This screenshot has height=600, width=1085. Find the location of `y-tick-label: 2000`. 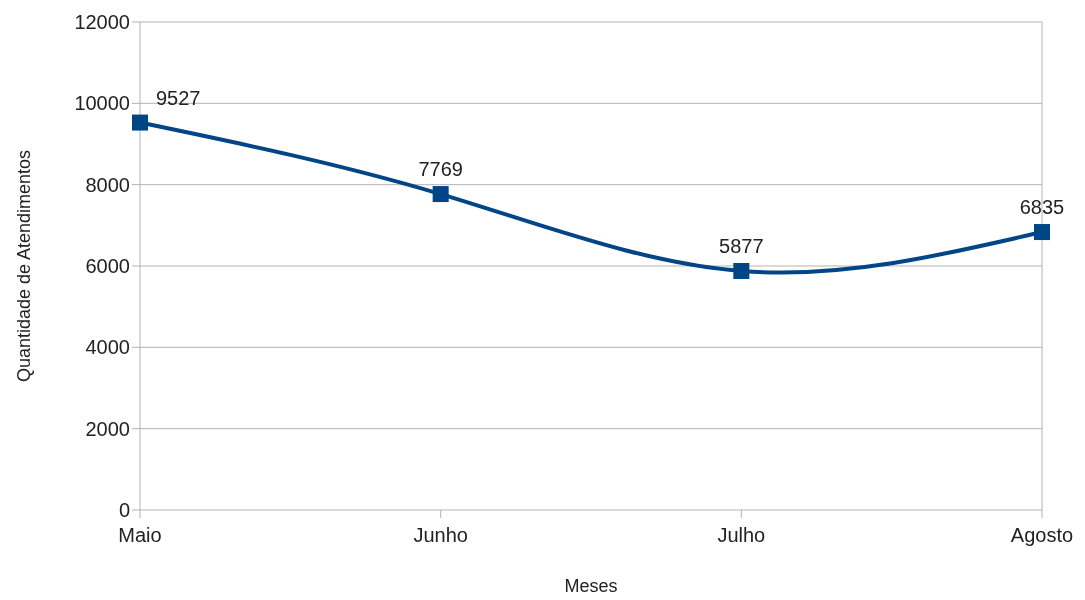

y-tick-label: 2000 is located at coordinates (107, 428).